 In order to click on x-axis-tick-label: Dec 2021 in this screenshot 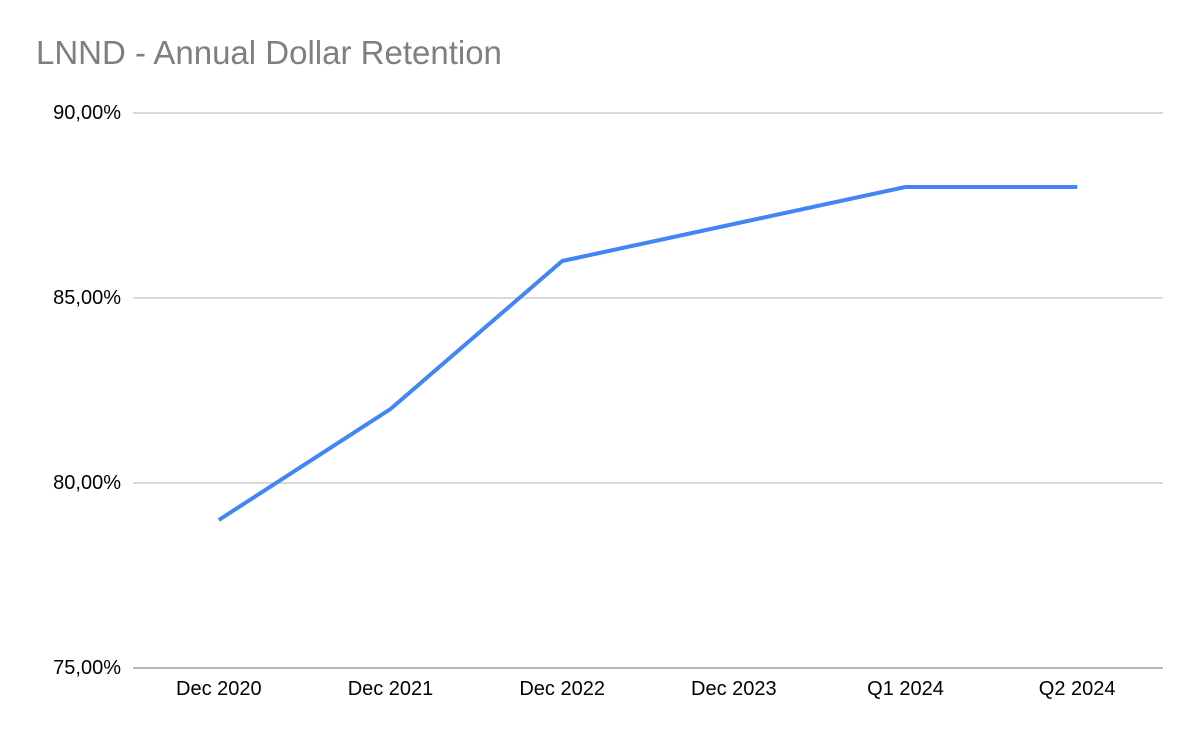, I will do `click(390, 689)`.